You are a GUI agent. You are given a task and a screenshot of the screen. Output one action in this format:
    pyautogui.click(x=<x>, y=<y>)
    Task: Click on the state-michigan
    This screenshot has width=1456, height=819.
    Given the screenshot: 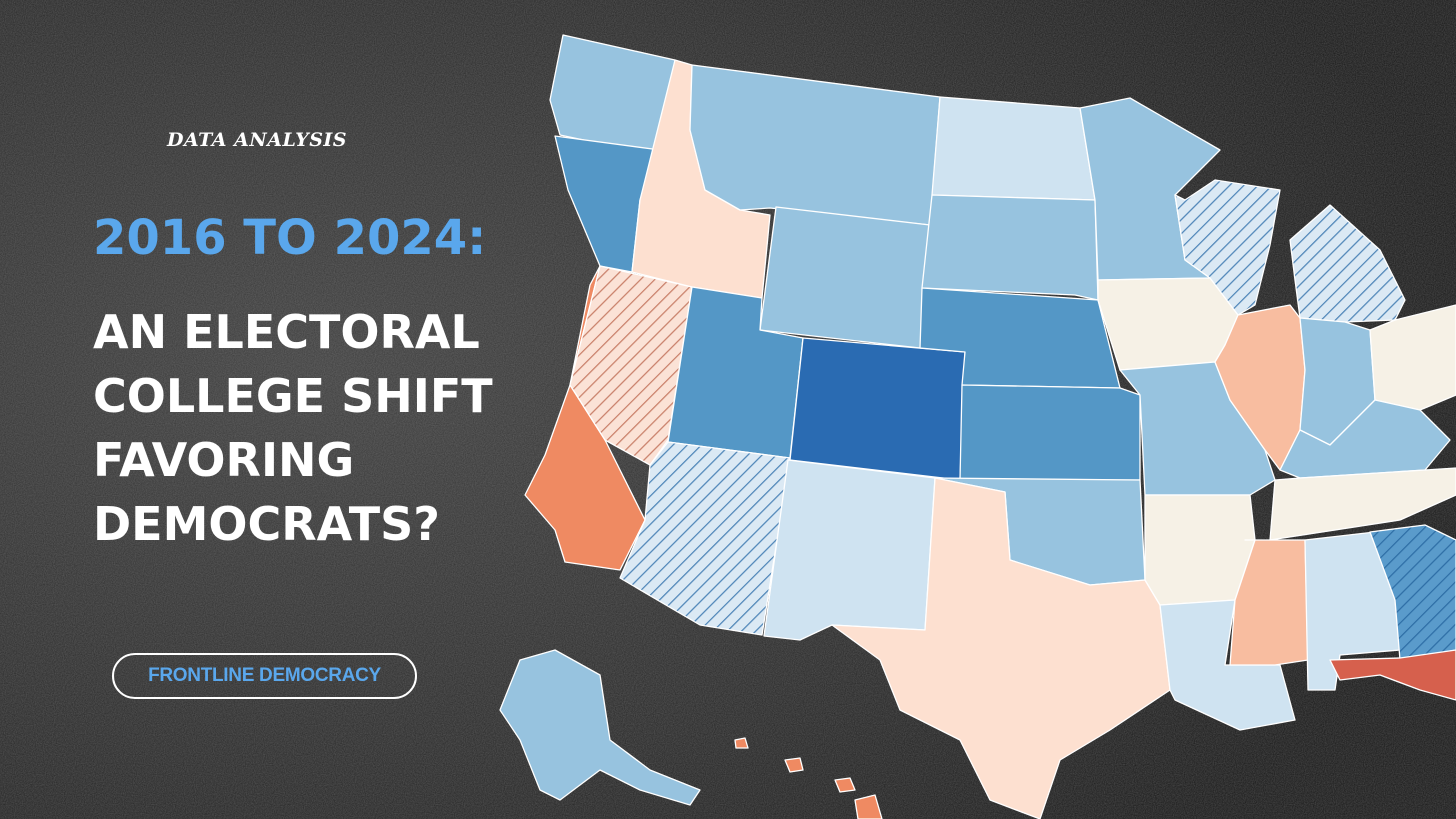 What is the action you would take?
    pyautogui.click(x=1347, y=263)
    